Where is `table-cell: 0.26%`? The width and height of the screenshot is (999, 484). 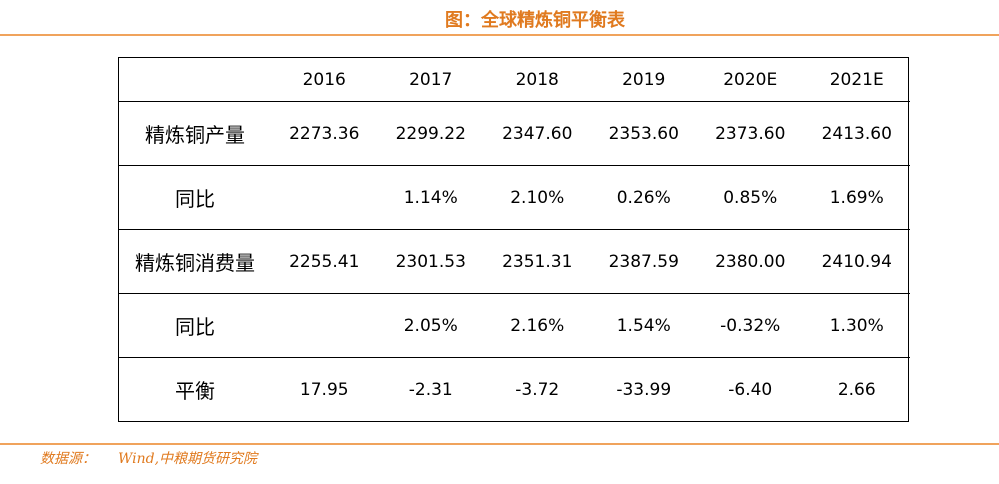 table-cell: 0.26% is located at coordinates (643, 197).